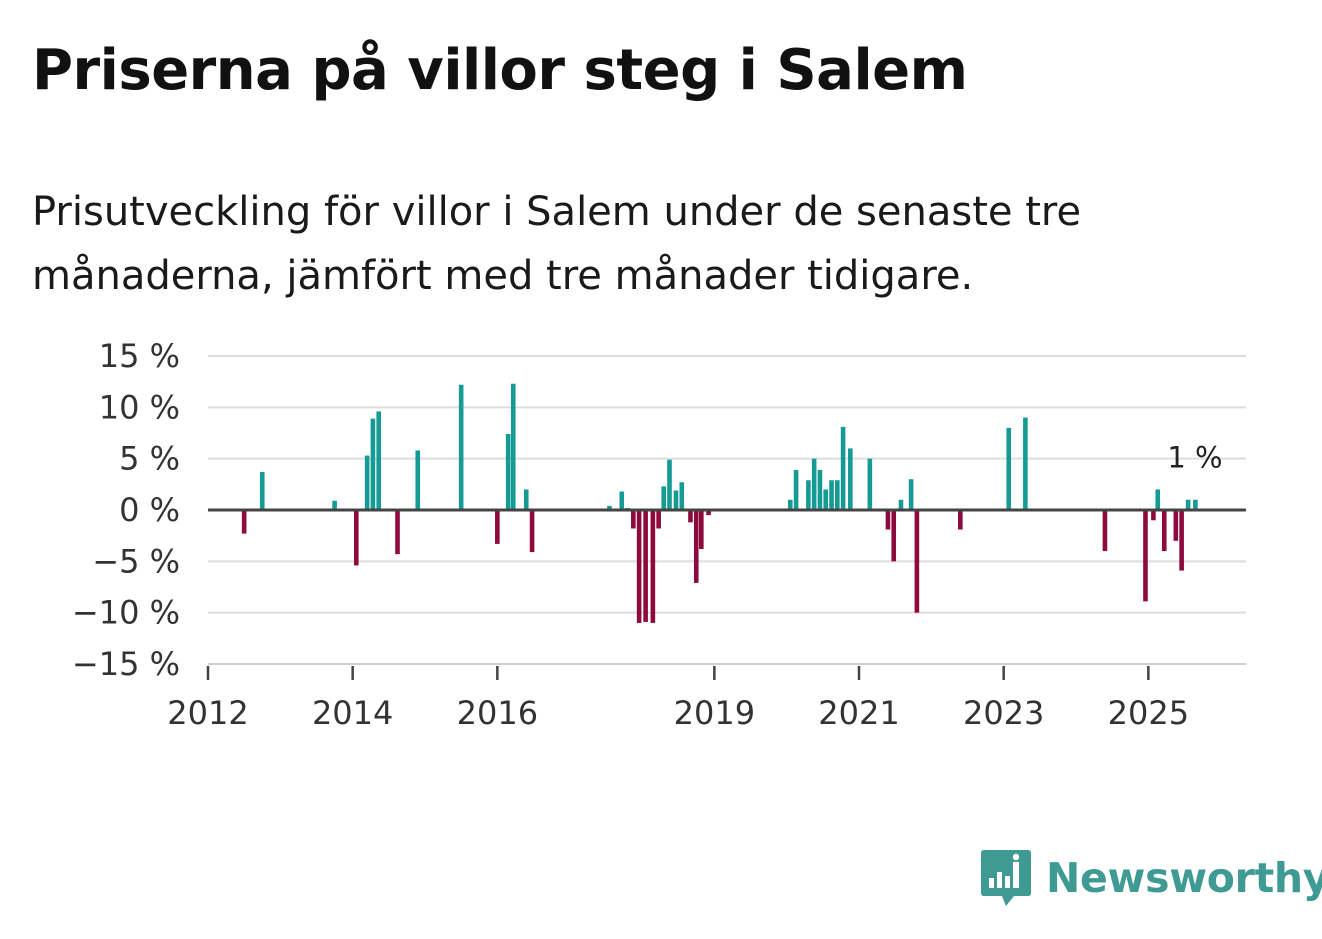 The image size is (1322, 939). I want to click on annotation-layer: 1 %, so click(1194, 458).